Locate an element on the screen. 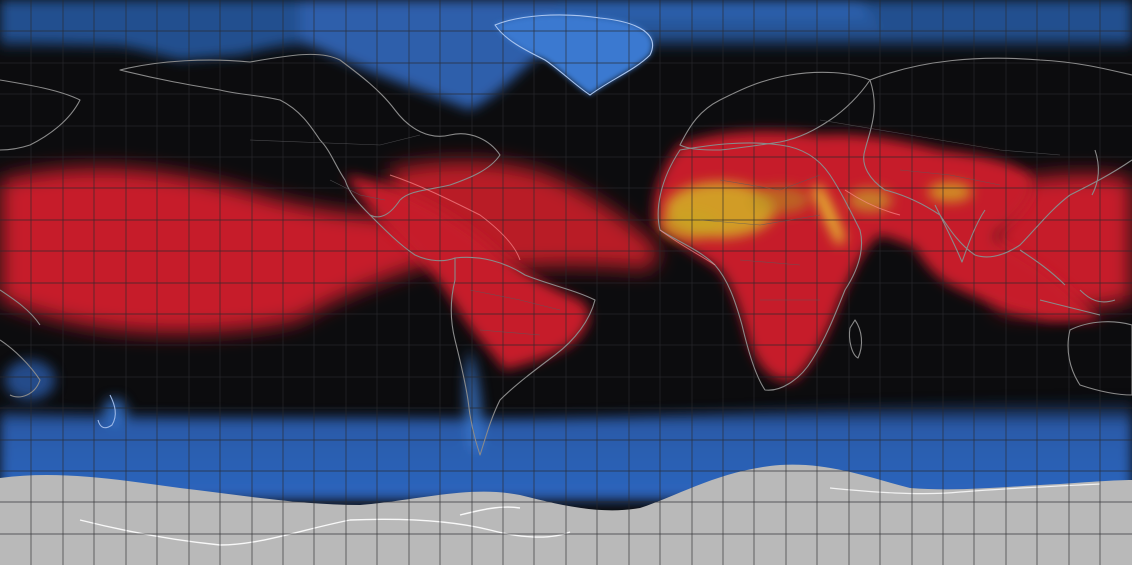  extreme-hot-spots is located at coordinates (816, 213).